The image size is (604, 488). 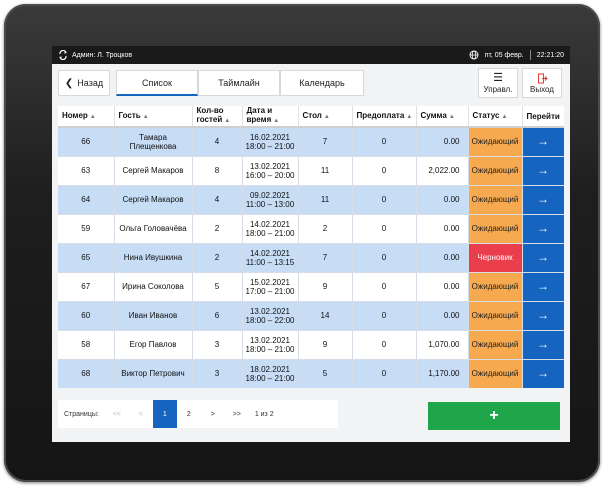 What do you see at coordinates (498, 83) in the screenshot?
I see `manage-button: ☰ Управл.` at bounding box center [498, 83].